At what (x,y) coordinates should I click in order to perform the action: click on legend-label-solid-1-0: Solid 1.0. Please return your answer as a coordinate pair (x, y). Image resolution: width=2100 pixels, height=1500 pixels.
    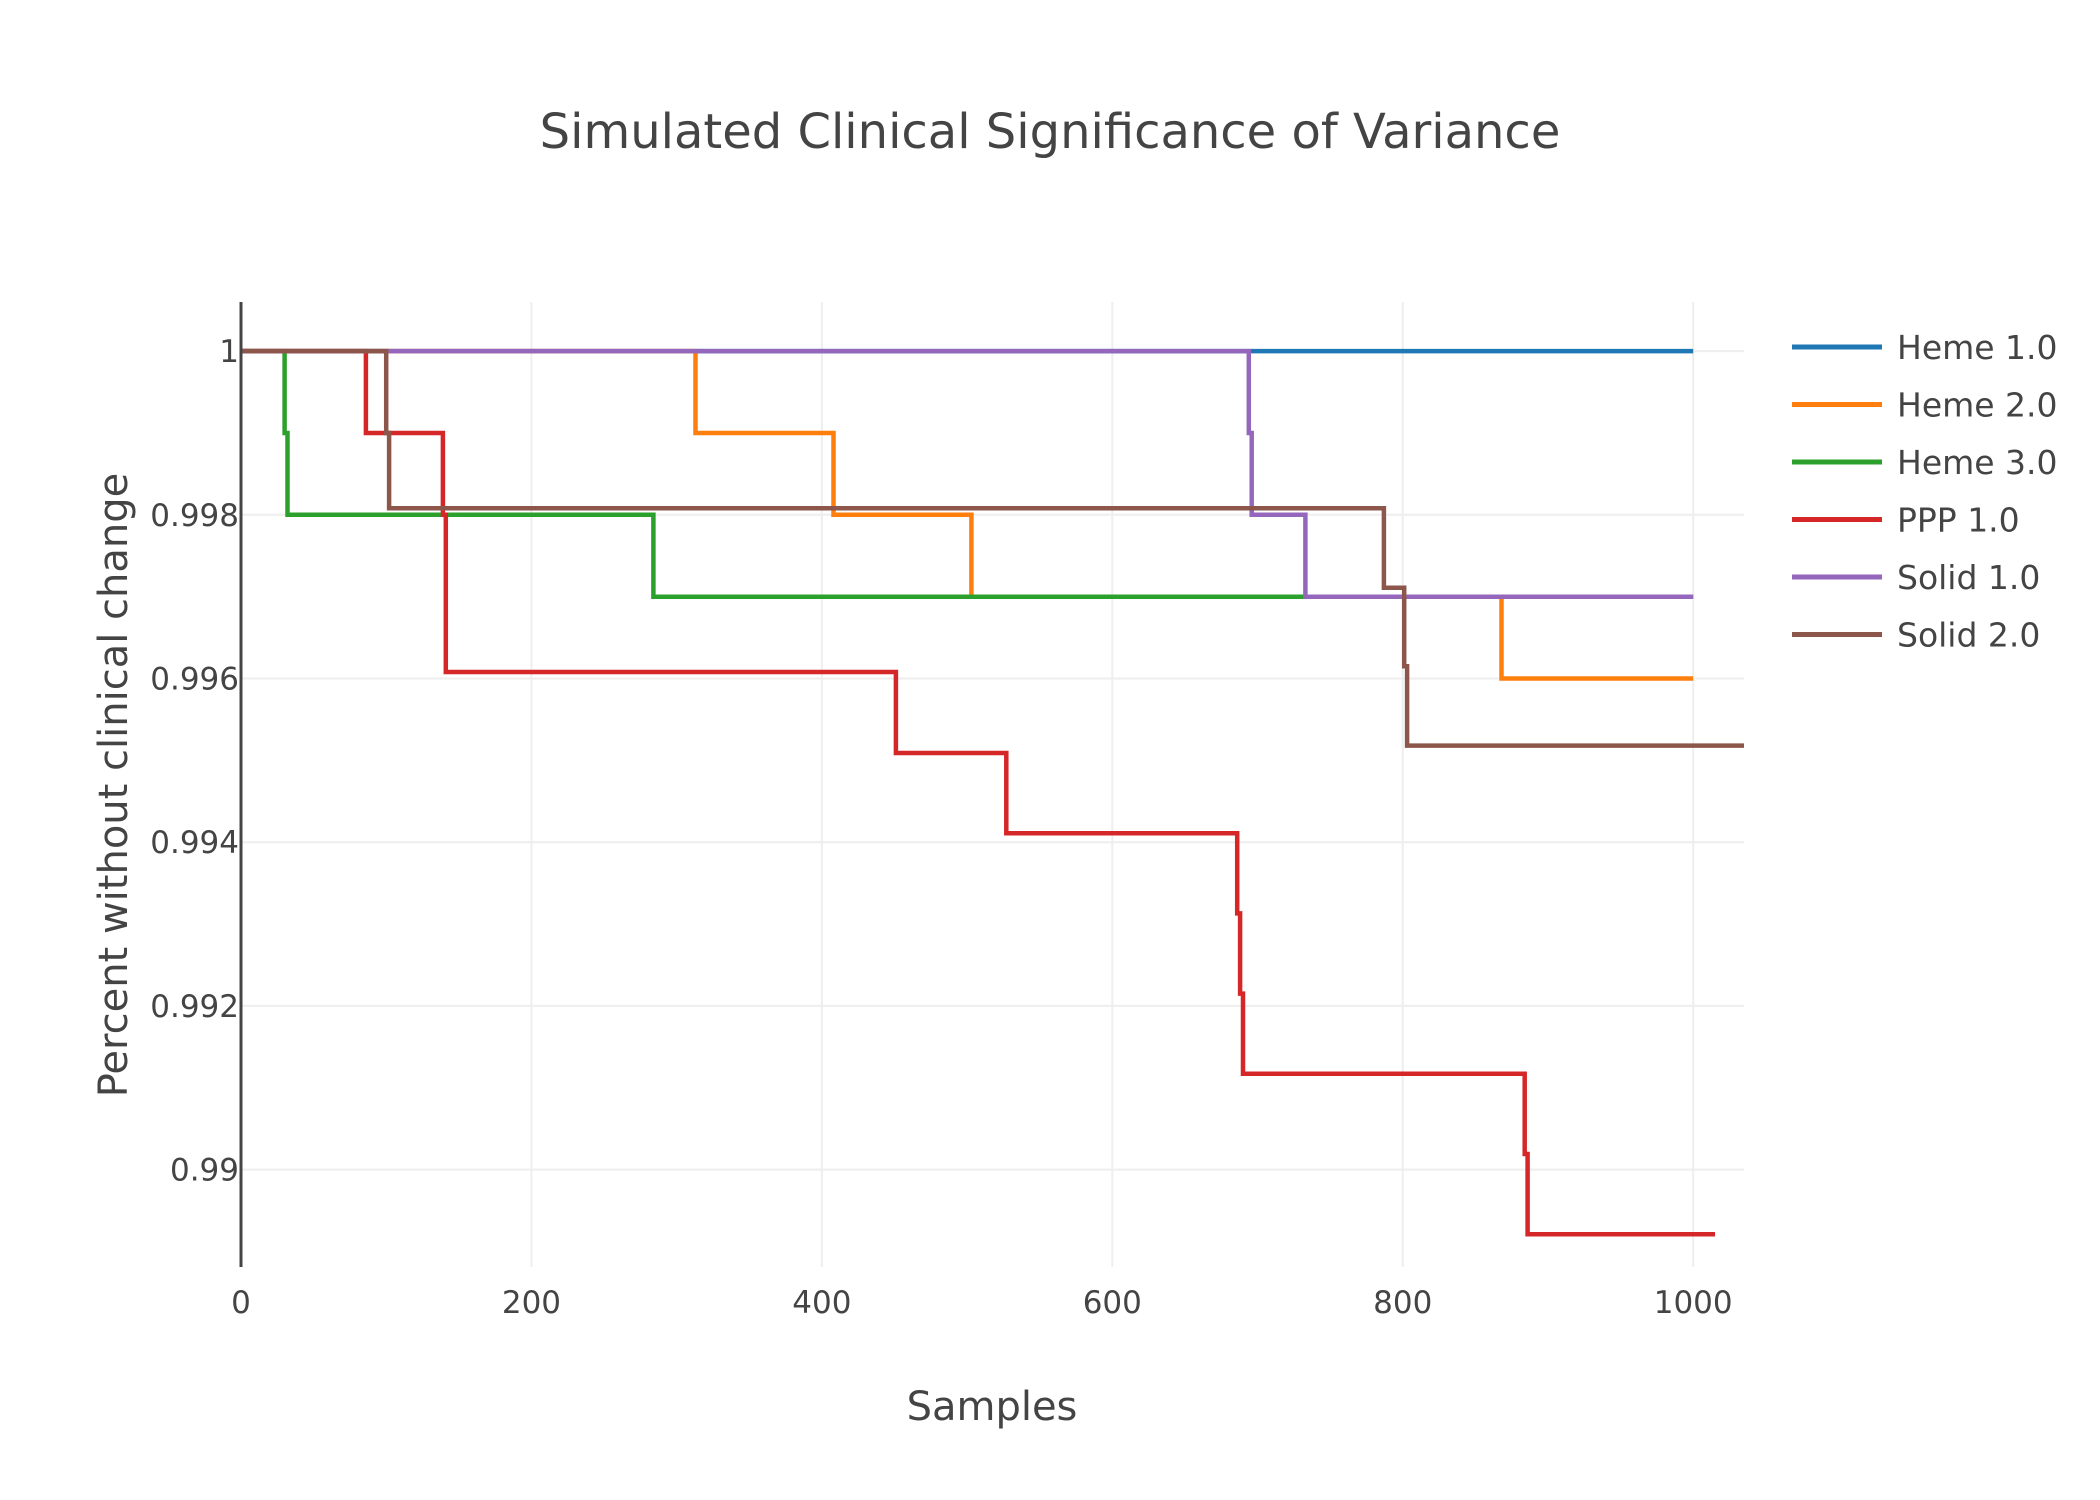
    Looking at the image, I should click on (1968, 577).